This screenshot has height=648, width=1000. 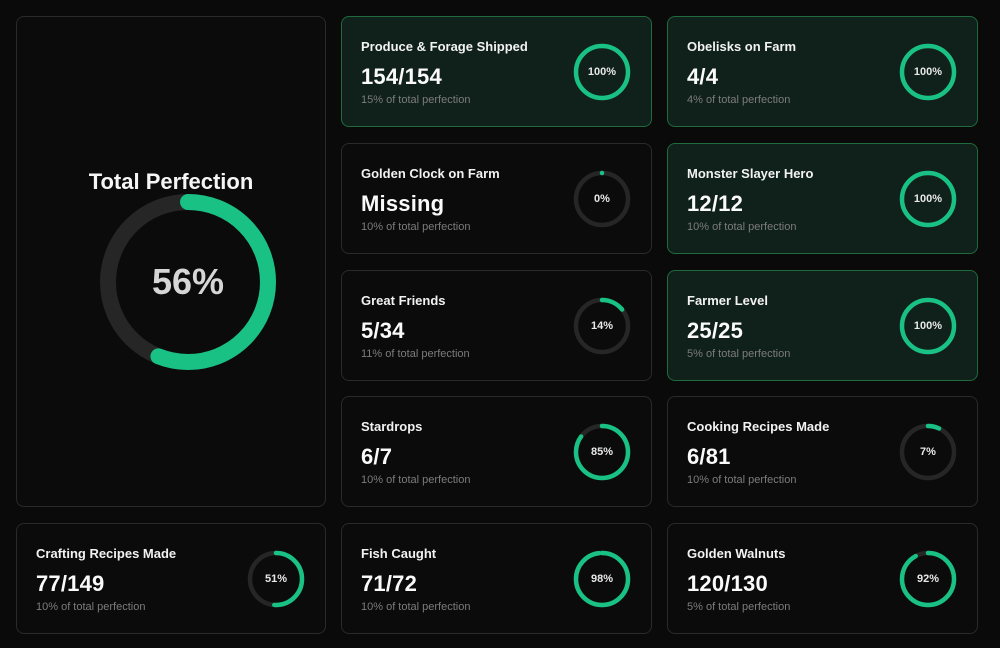 I want to click on total-perfection-percent: 56%, so click(x=188, y=281).